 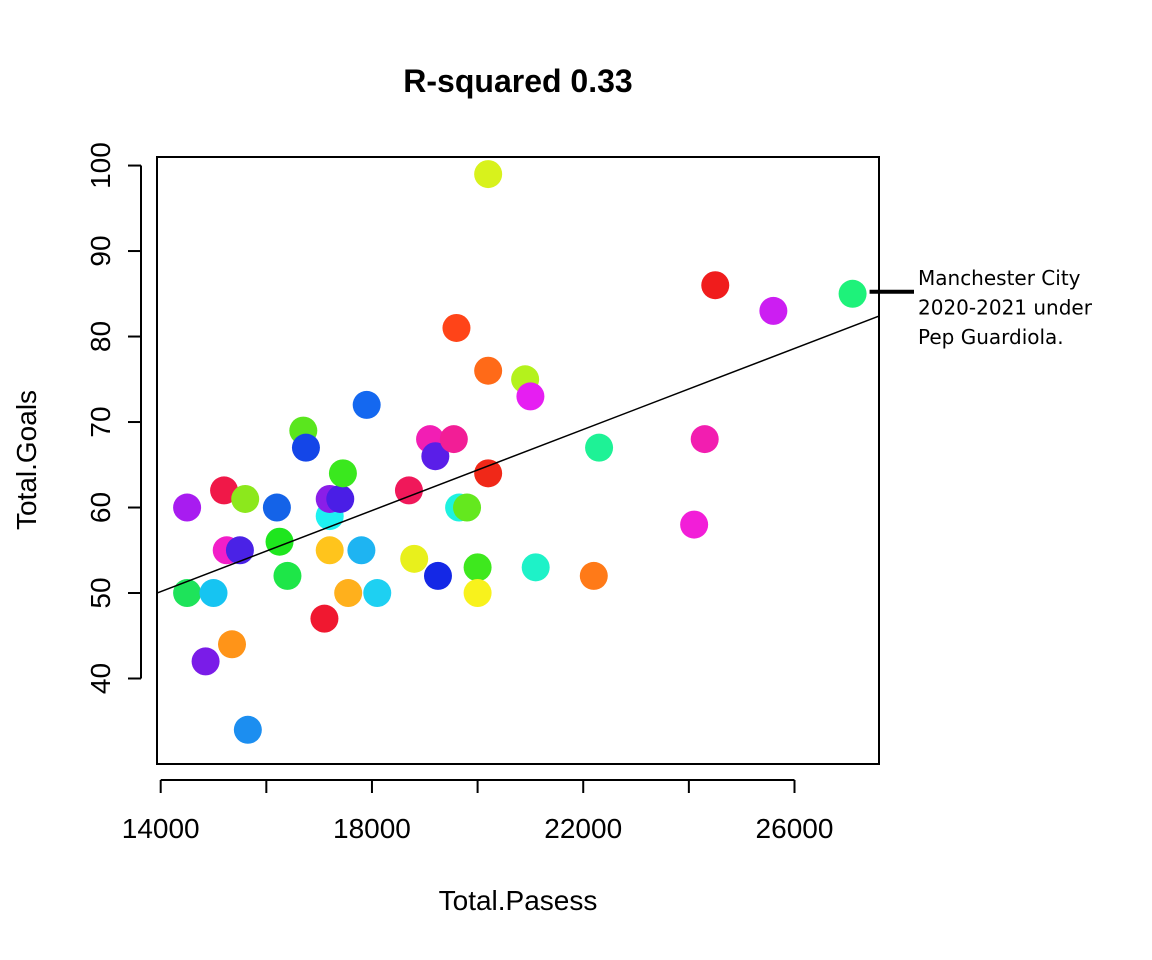 What do you see at coordinates (100, 250) in the screenshot?
I see `y-tick-label: 90` at bounding box center [100, 250].